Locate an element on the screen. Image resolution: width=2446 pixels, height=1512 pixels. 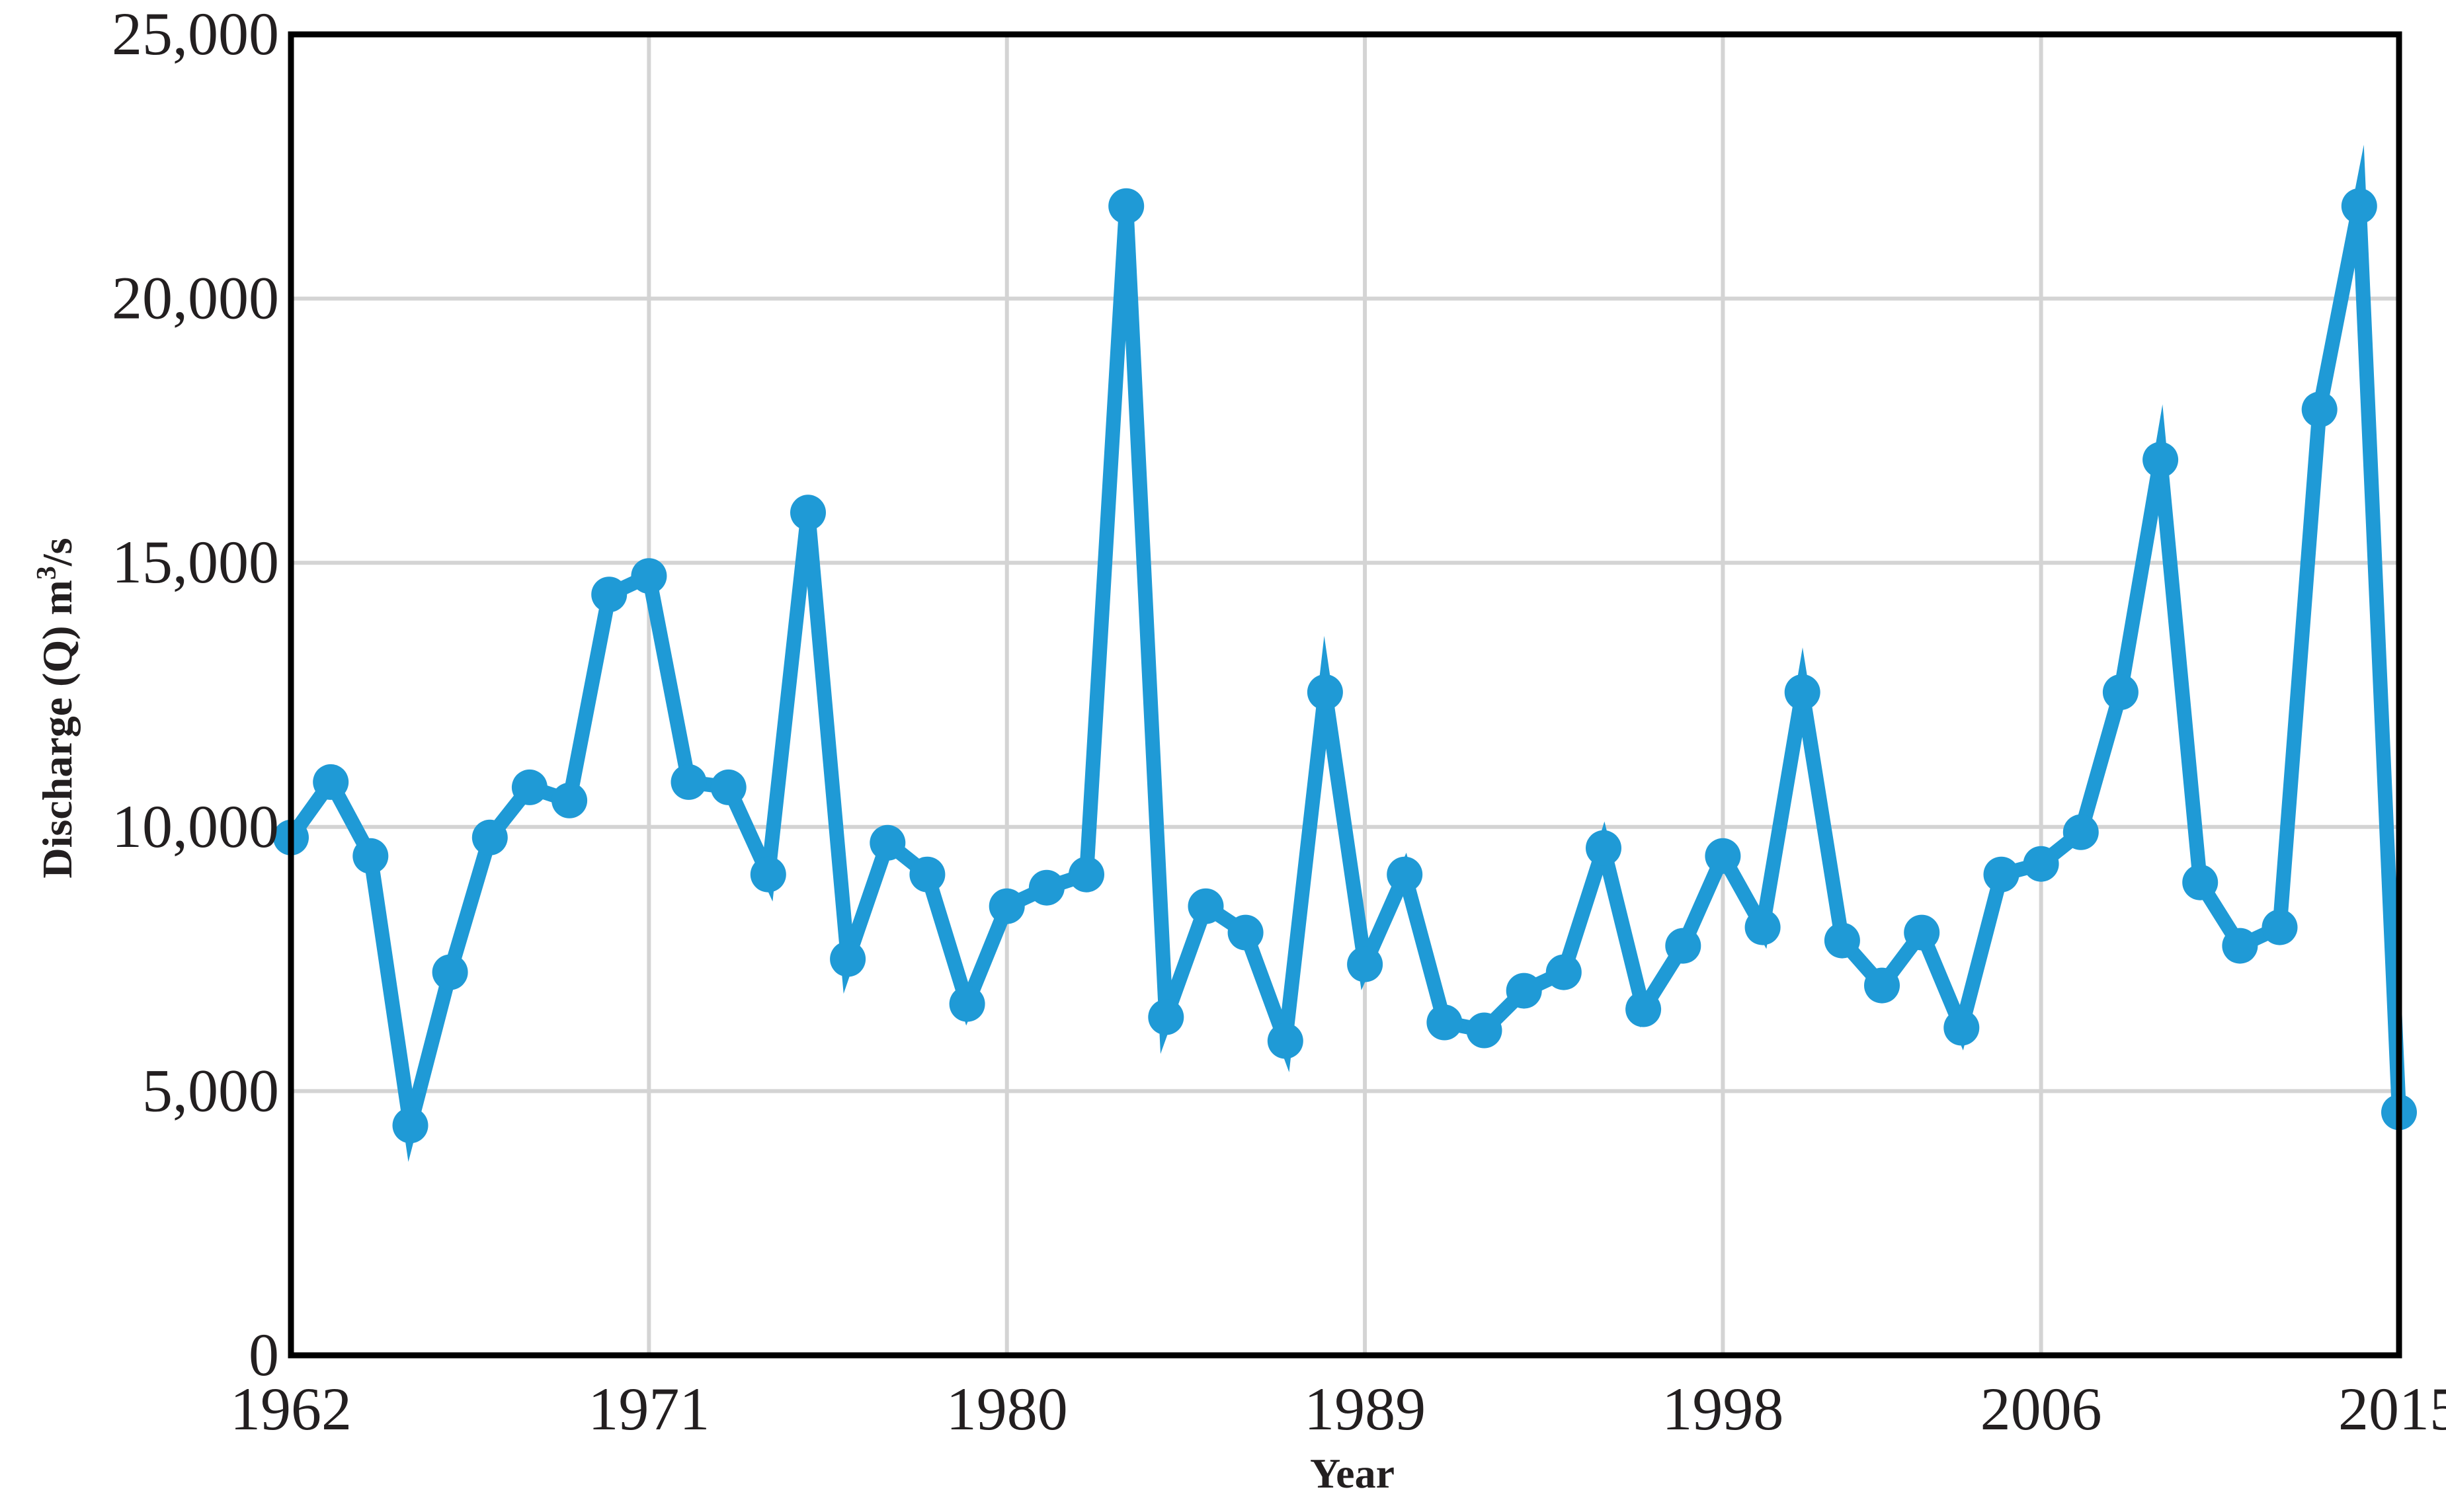
data-point-1996 is located at coordinates (1643, 1009).